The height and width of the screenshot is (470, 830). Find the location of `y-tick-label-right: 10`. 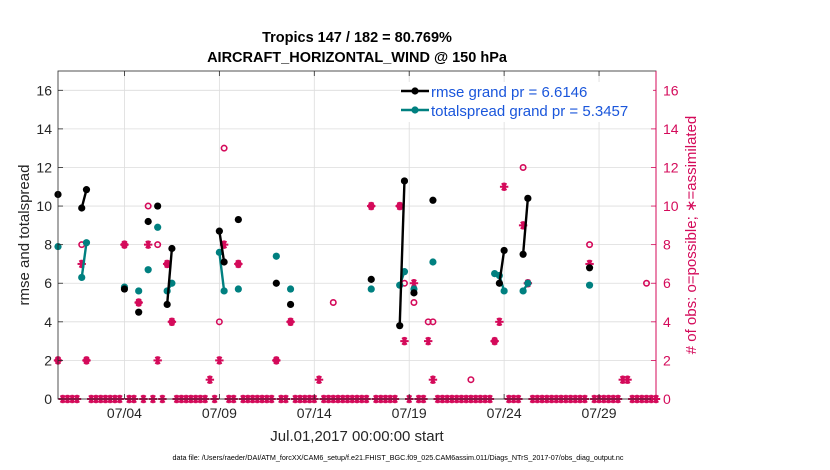

y-tick-label-right: 10 is located at coordinates (671, 206).